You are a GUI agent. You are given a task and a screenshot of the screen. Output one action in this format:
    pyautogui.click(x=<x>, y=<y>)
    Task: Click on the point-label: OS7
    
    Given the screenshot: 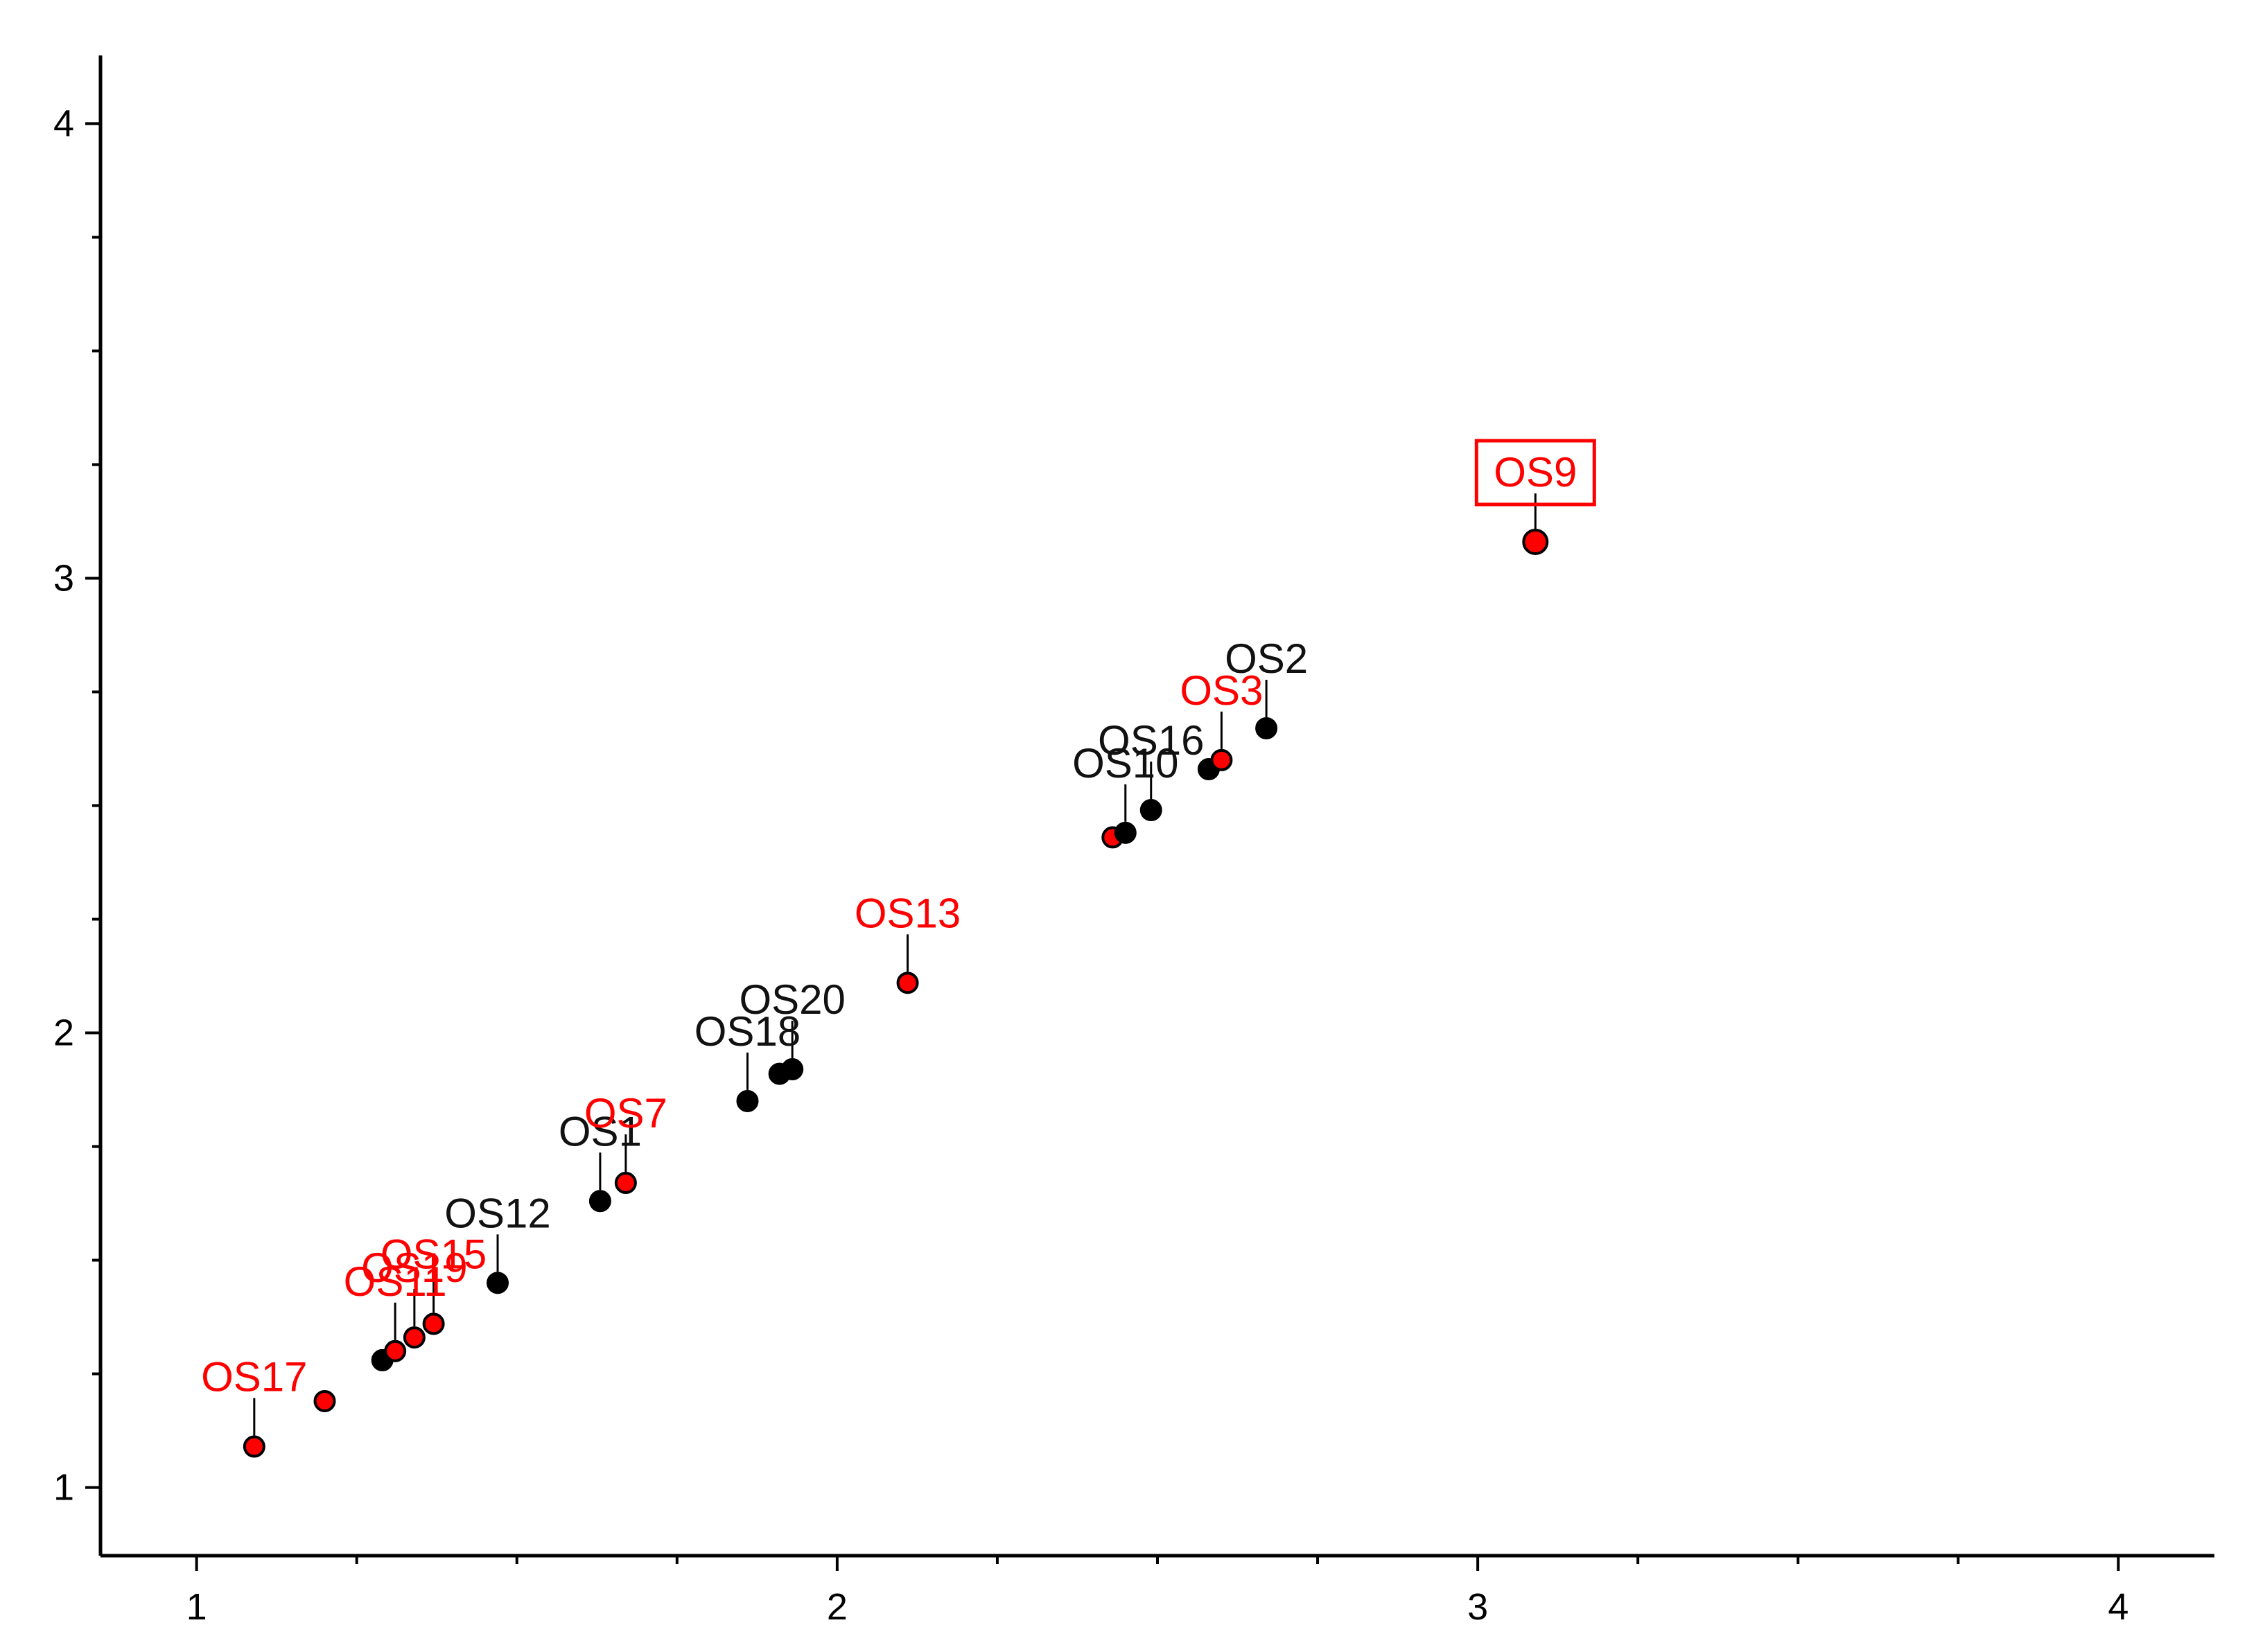 What is the action you would take?
    pyautogui.click(x=625, y=1113)
    